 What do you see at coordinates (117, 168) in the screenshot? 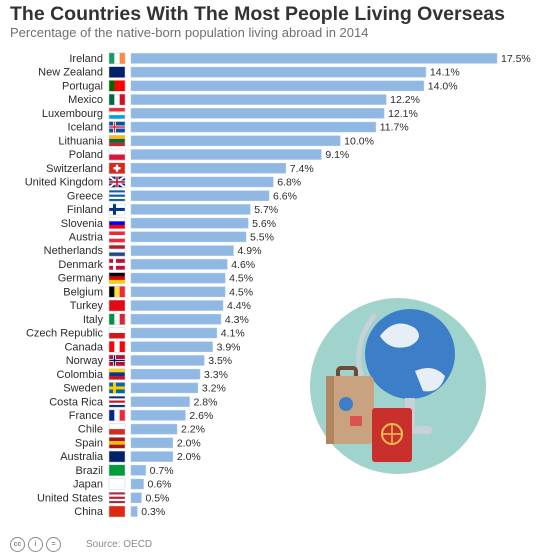
I see `switzerland-flag-icon` at bounding box center [117, 168].